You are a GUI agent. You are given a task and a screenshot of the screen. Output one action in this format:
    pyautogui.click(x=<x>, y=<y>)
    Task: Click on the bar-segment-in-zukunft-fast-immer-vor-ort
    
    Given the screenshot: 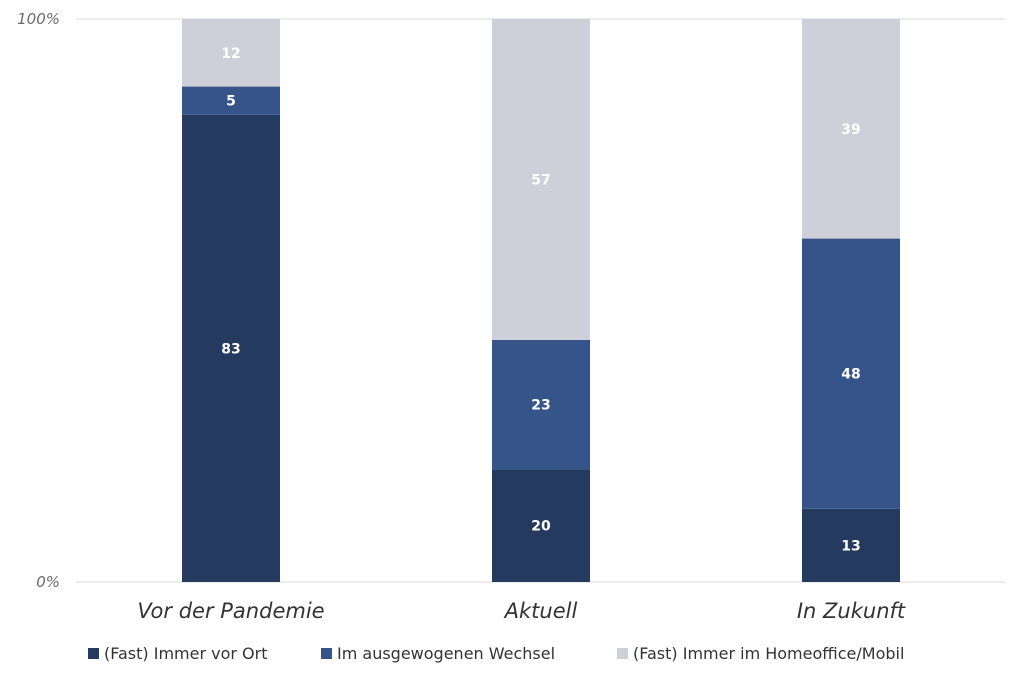 What is the action you would take?
    pyautogui.click(x=851, y=545)
    